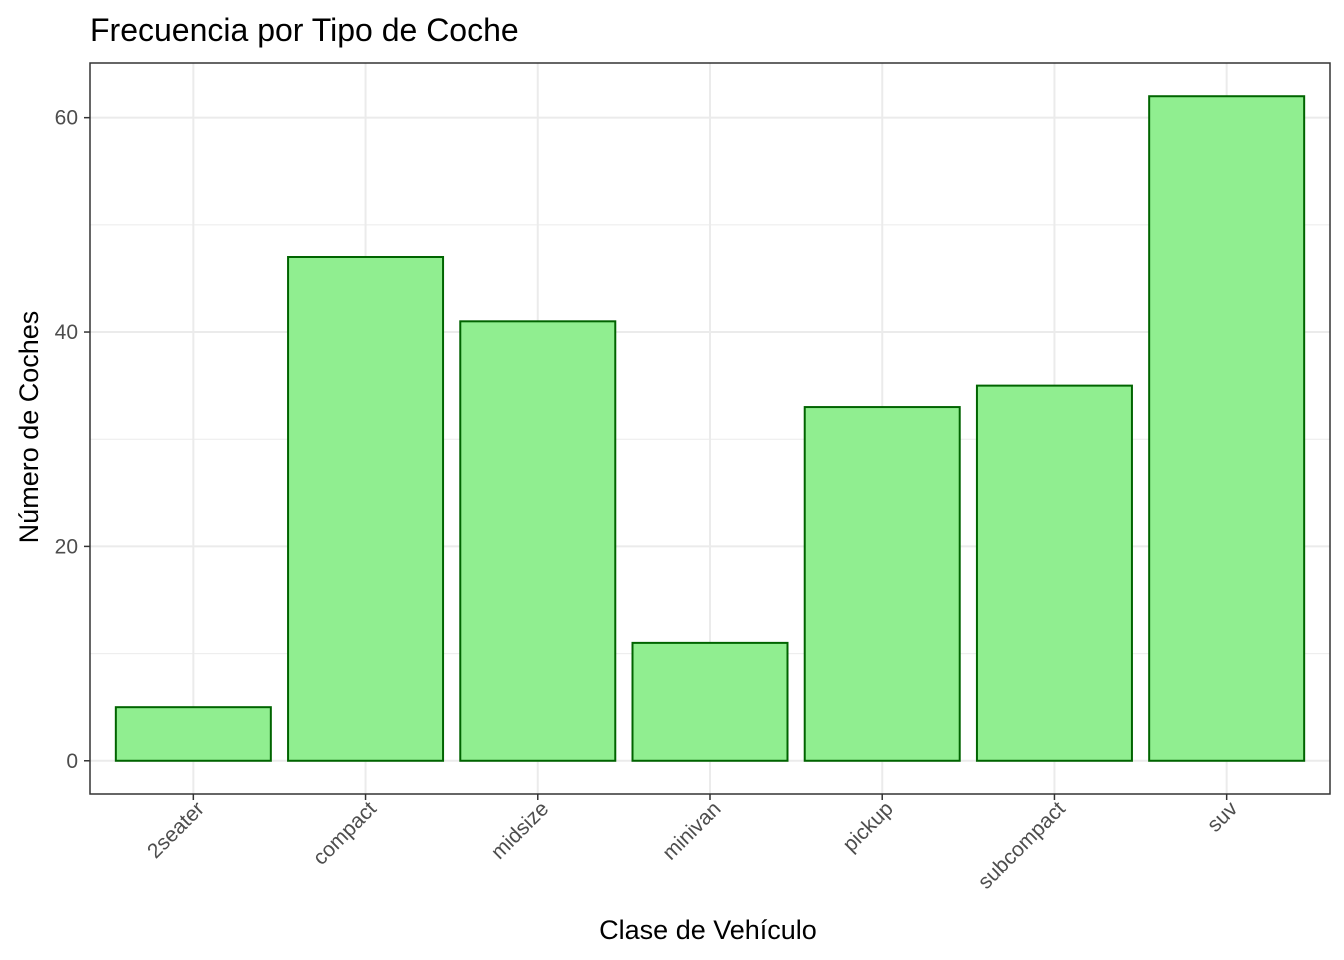  Describe the element at coordinates (520, 830) in the screenshot. I see `x-tick-label-midsize: midsize` at that location.